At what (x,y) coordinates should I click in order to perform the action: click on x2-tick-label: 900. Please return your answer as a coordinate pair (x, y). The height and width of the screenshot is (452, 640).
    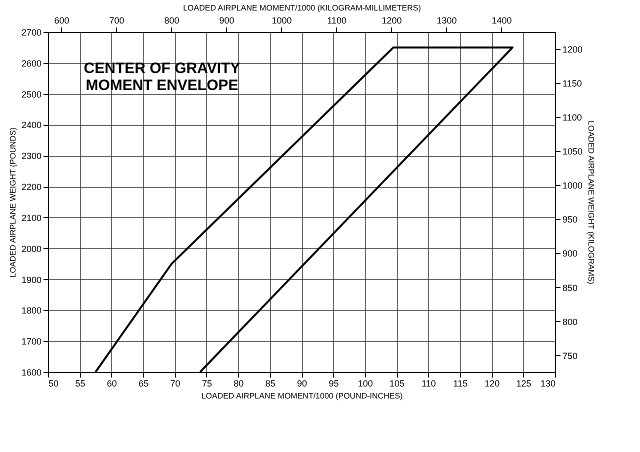
    Looking at the image, I should click on (226, 21).